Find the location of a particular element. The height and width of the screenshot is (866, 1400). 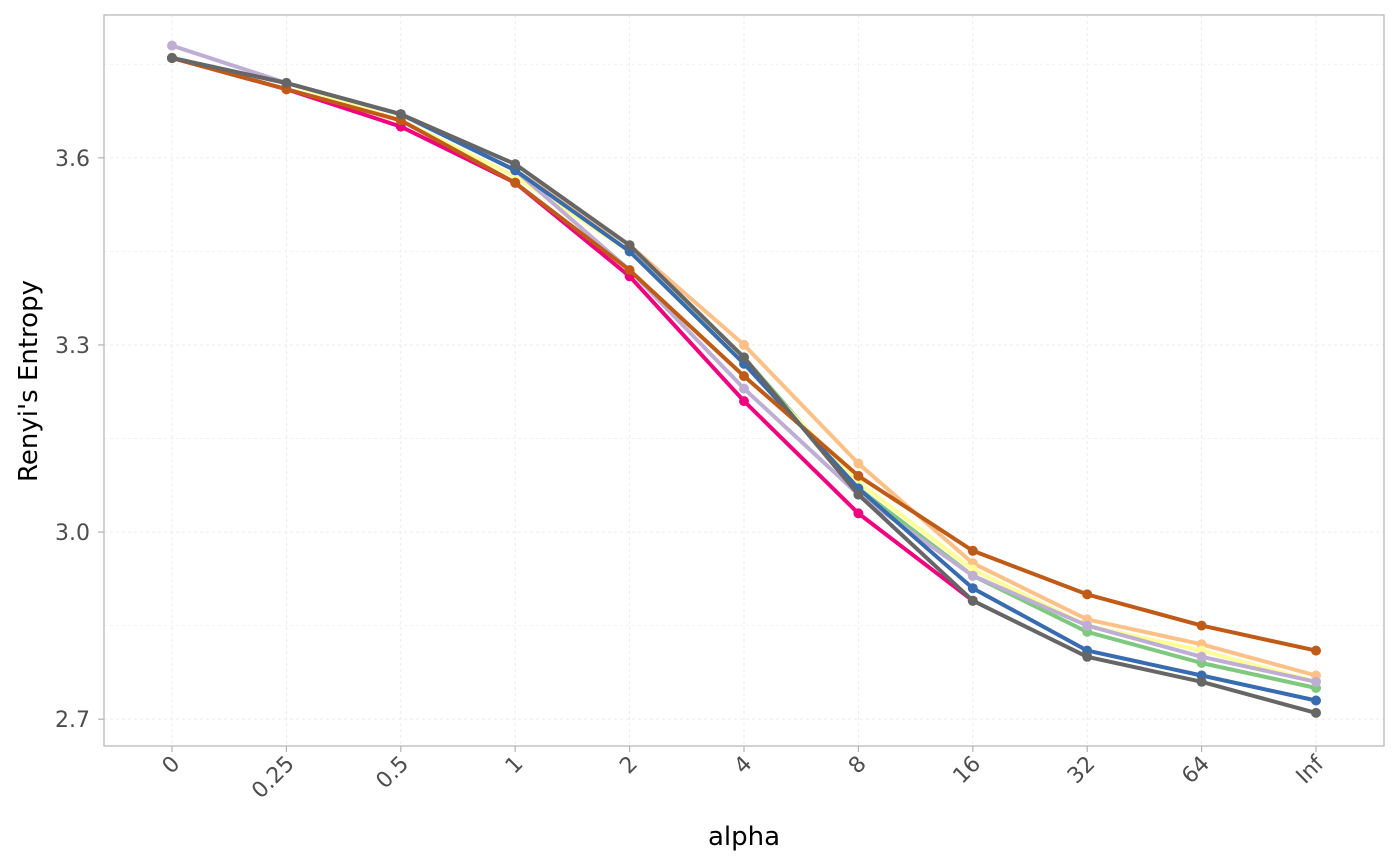

x-tick-labels: 0 0.25 0.5 1 2 4 8 16 32 64 Inf is located at coordinates (744, 777).